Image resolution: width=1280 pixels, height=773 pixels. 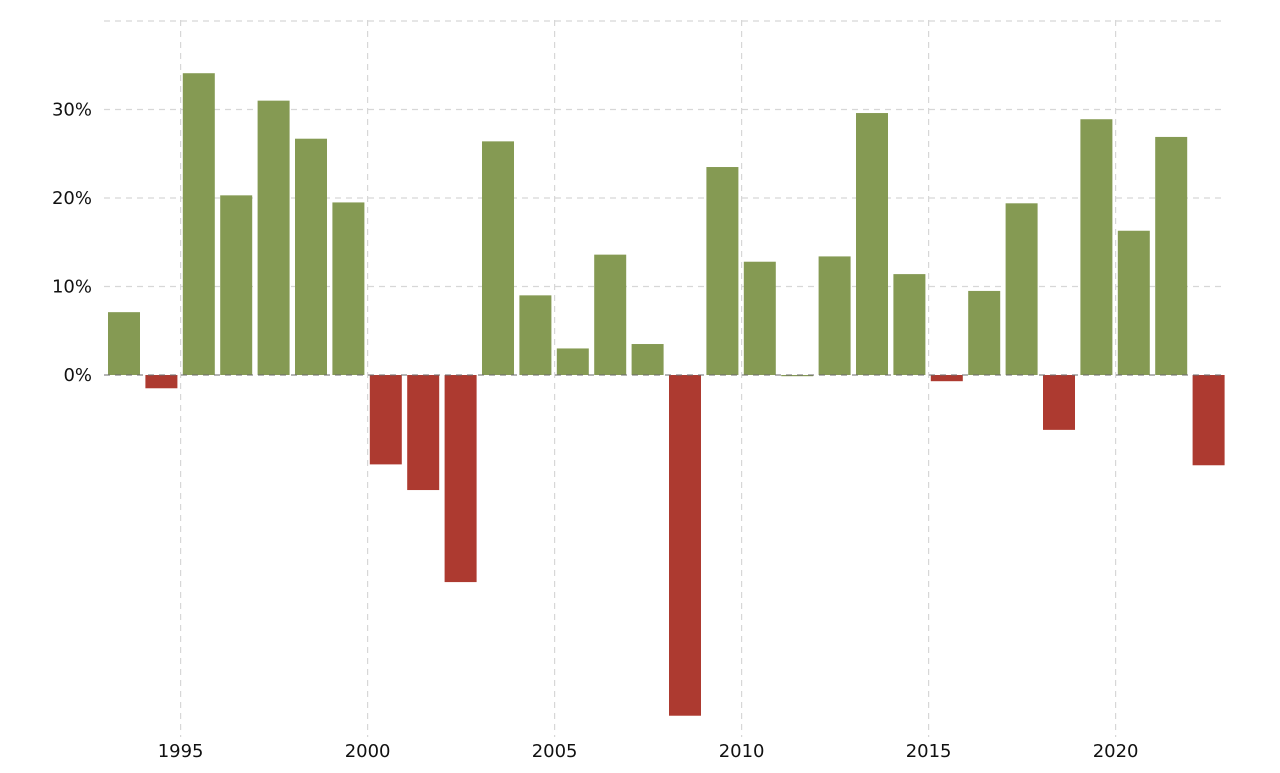 What do you see at coordinates (722, 271) in the screenshot?
I see `bar-2009` at bounding box center [722, 271].